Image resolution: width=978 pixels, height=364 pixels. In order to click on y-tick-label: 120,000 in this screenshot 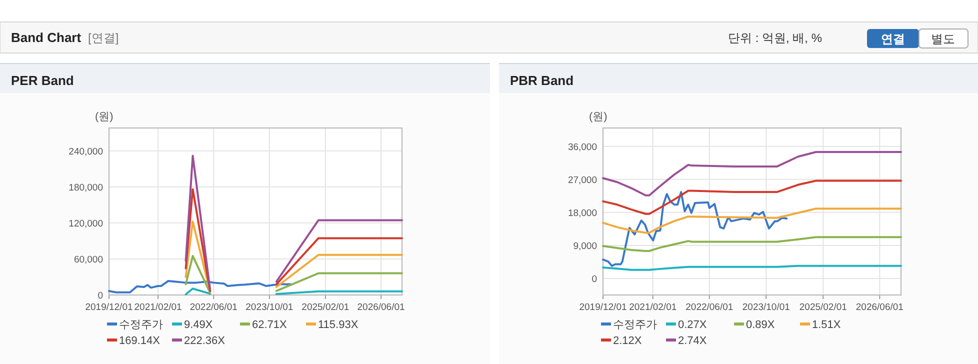, I will do `click(85, 224)`.